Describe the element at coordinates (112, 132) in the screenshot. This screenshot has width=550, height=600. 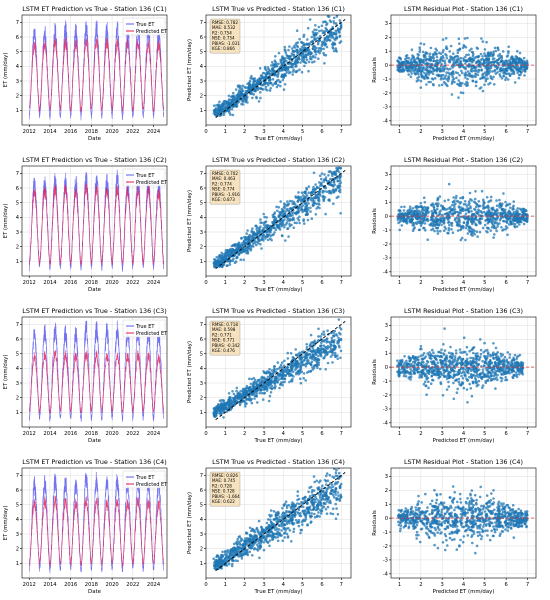
I see `x-tick-label: 2020` at that location.